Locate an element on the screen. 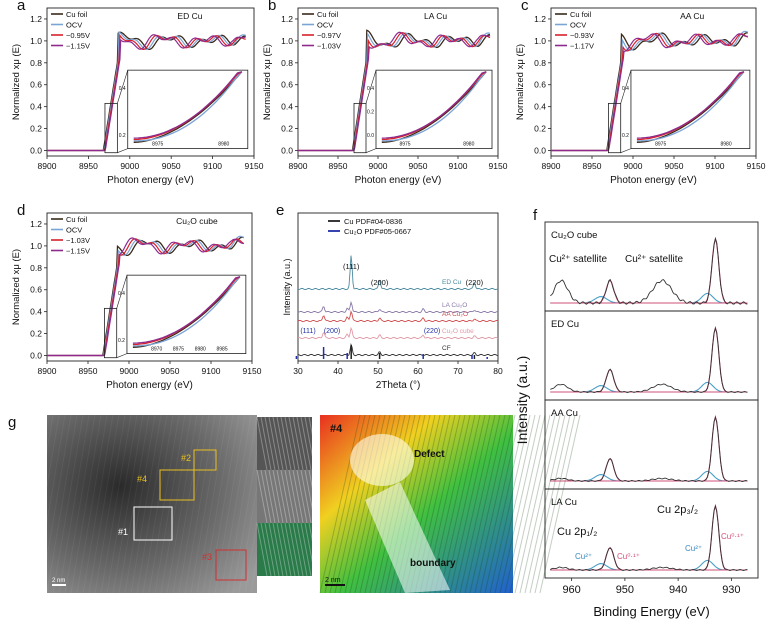 Image resolution: width=779 pixels, height=635 pixels. legend-entry: Cu₂O PDF#05-0667 is located at coordinates (377, 231).